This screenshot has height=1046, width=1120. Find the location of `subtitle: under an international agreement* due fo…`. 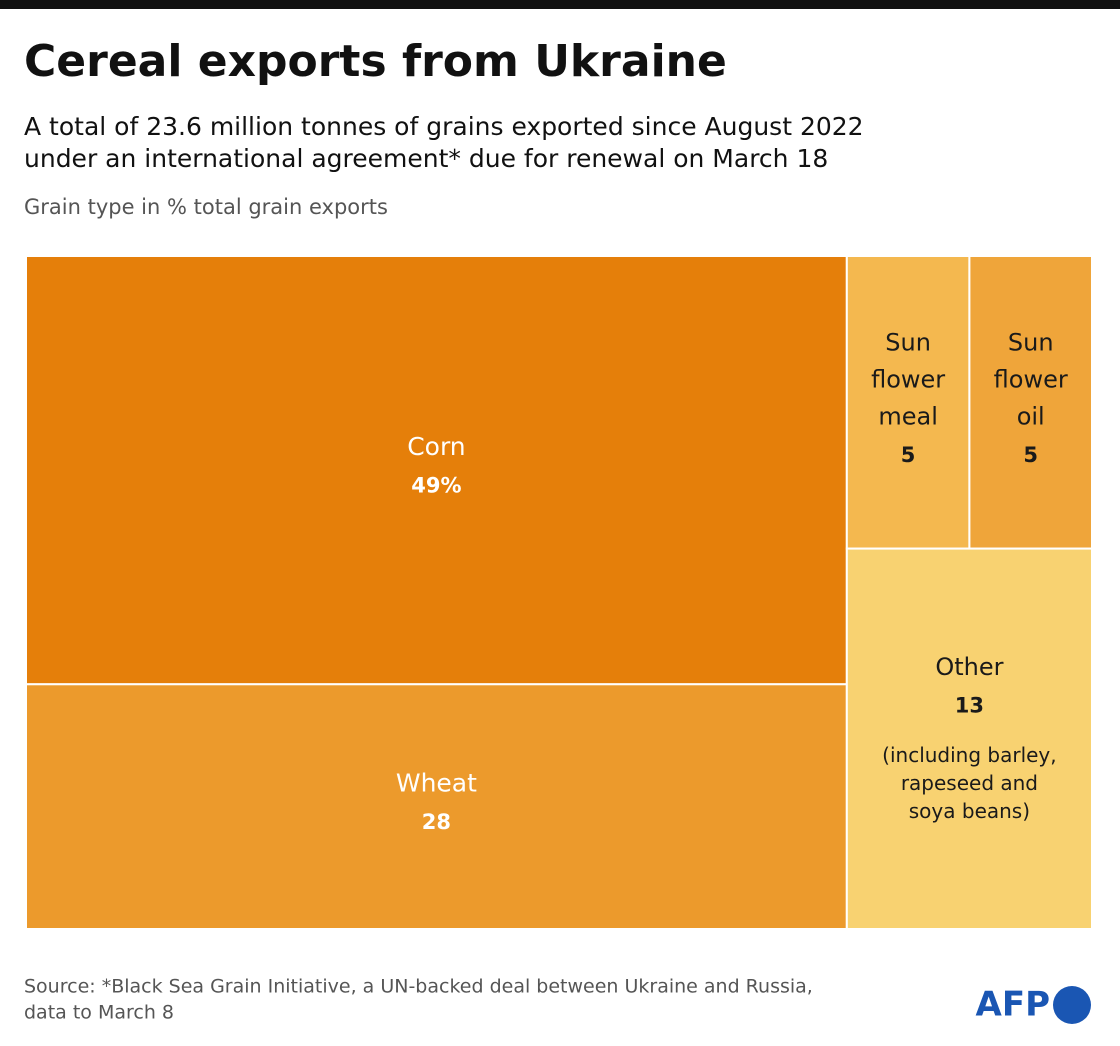

subtitle: under an international agreement* due fo… is located at coordinates (426, 158).